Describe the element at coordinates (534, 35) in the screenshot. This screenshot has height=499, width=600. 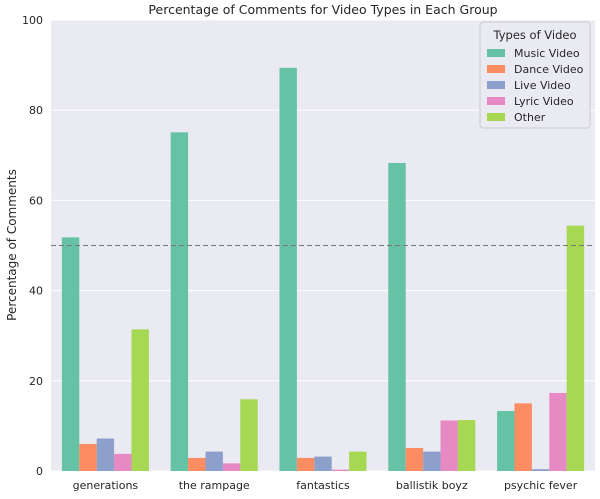
I see `legend-title: Types of Video` at that location.